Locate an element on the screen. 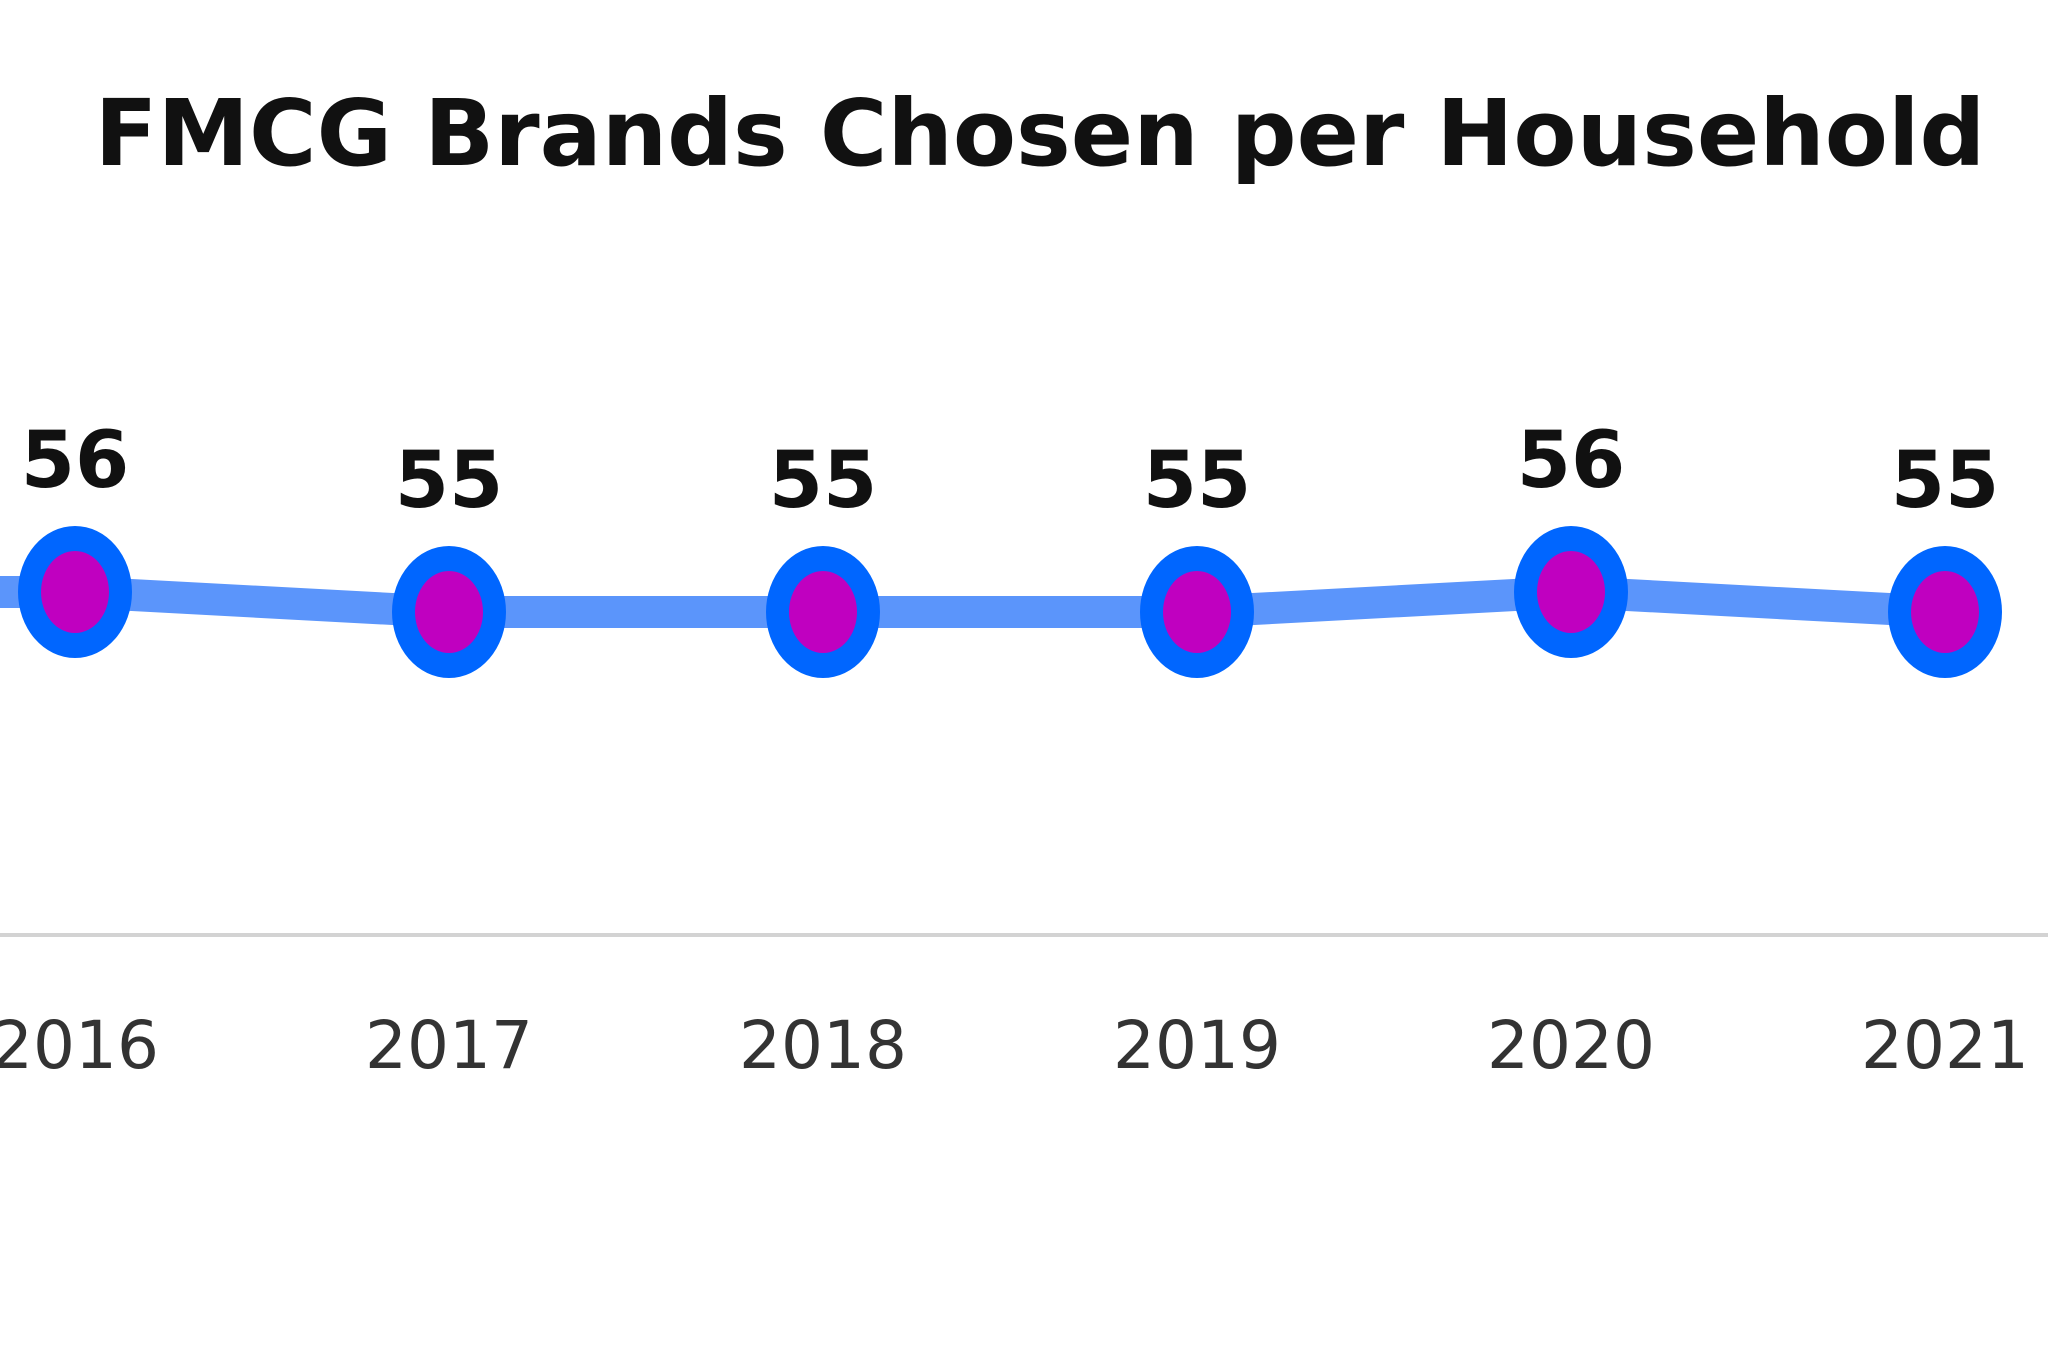 The width and height of the screenshot is (2048, 1366). data-label-2019: 55 is located at coordinates (1197, 481).